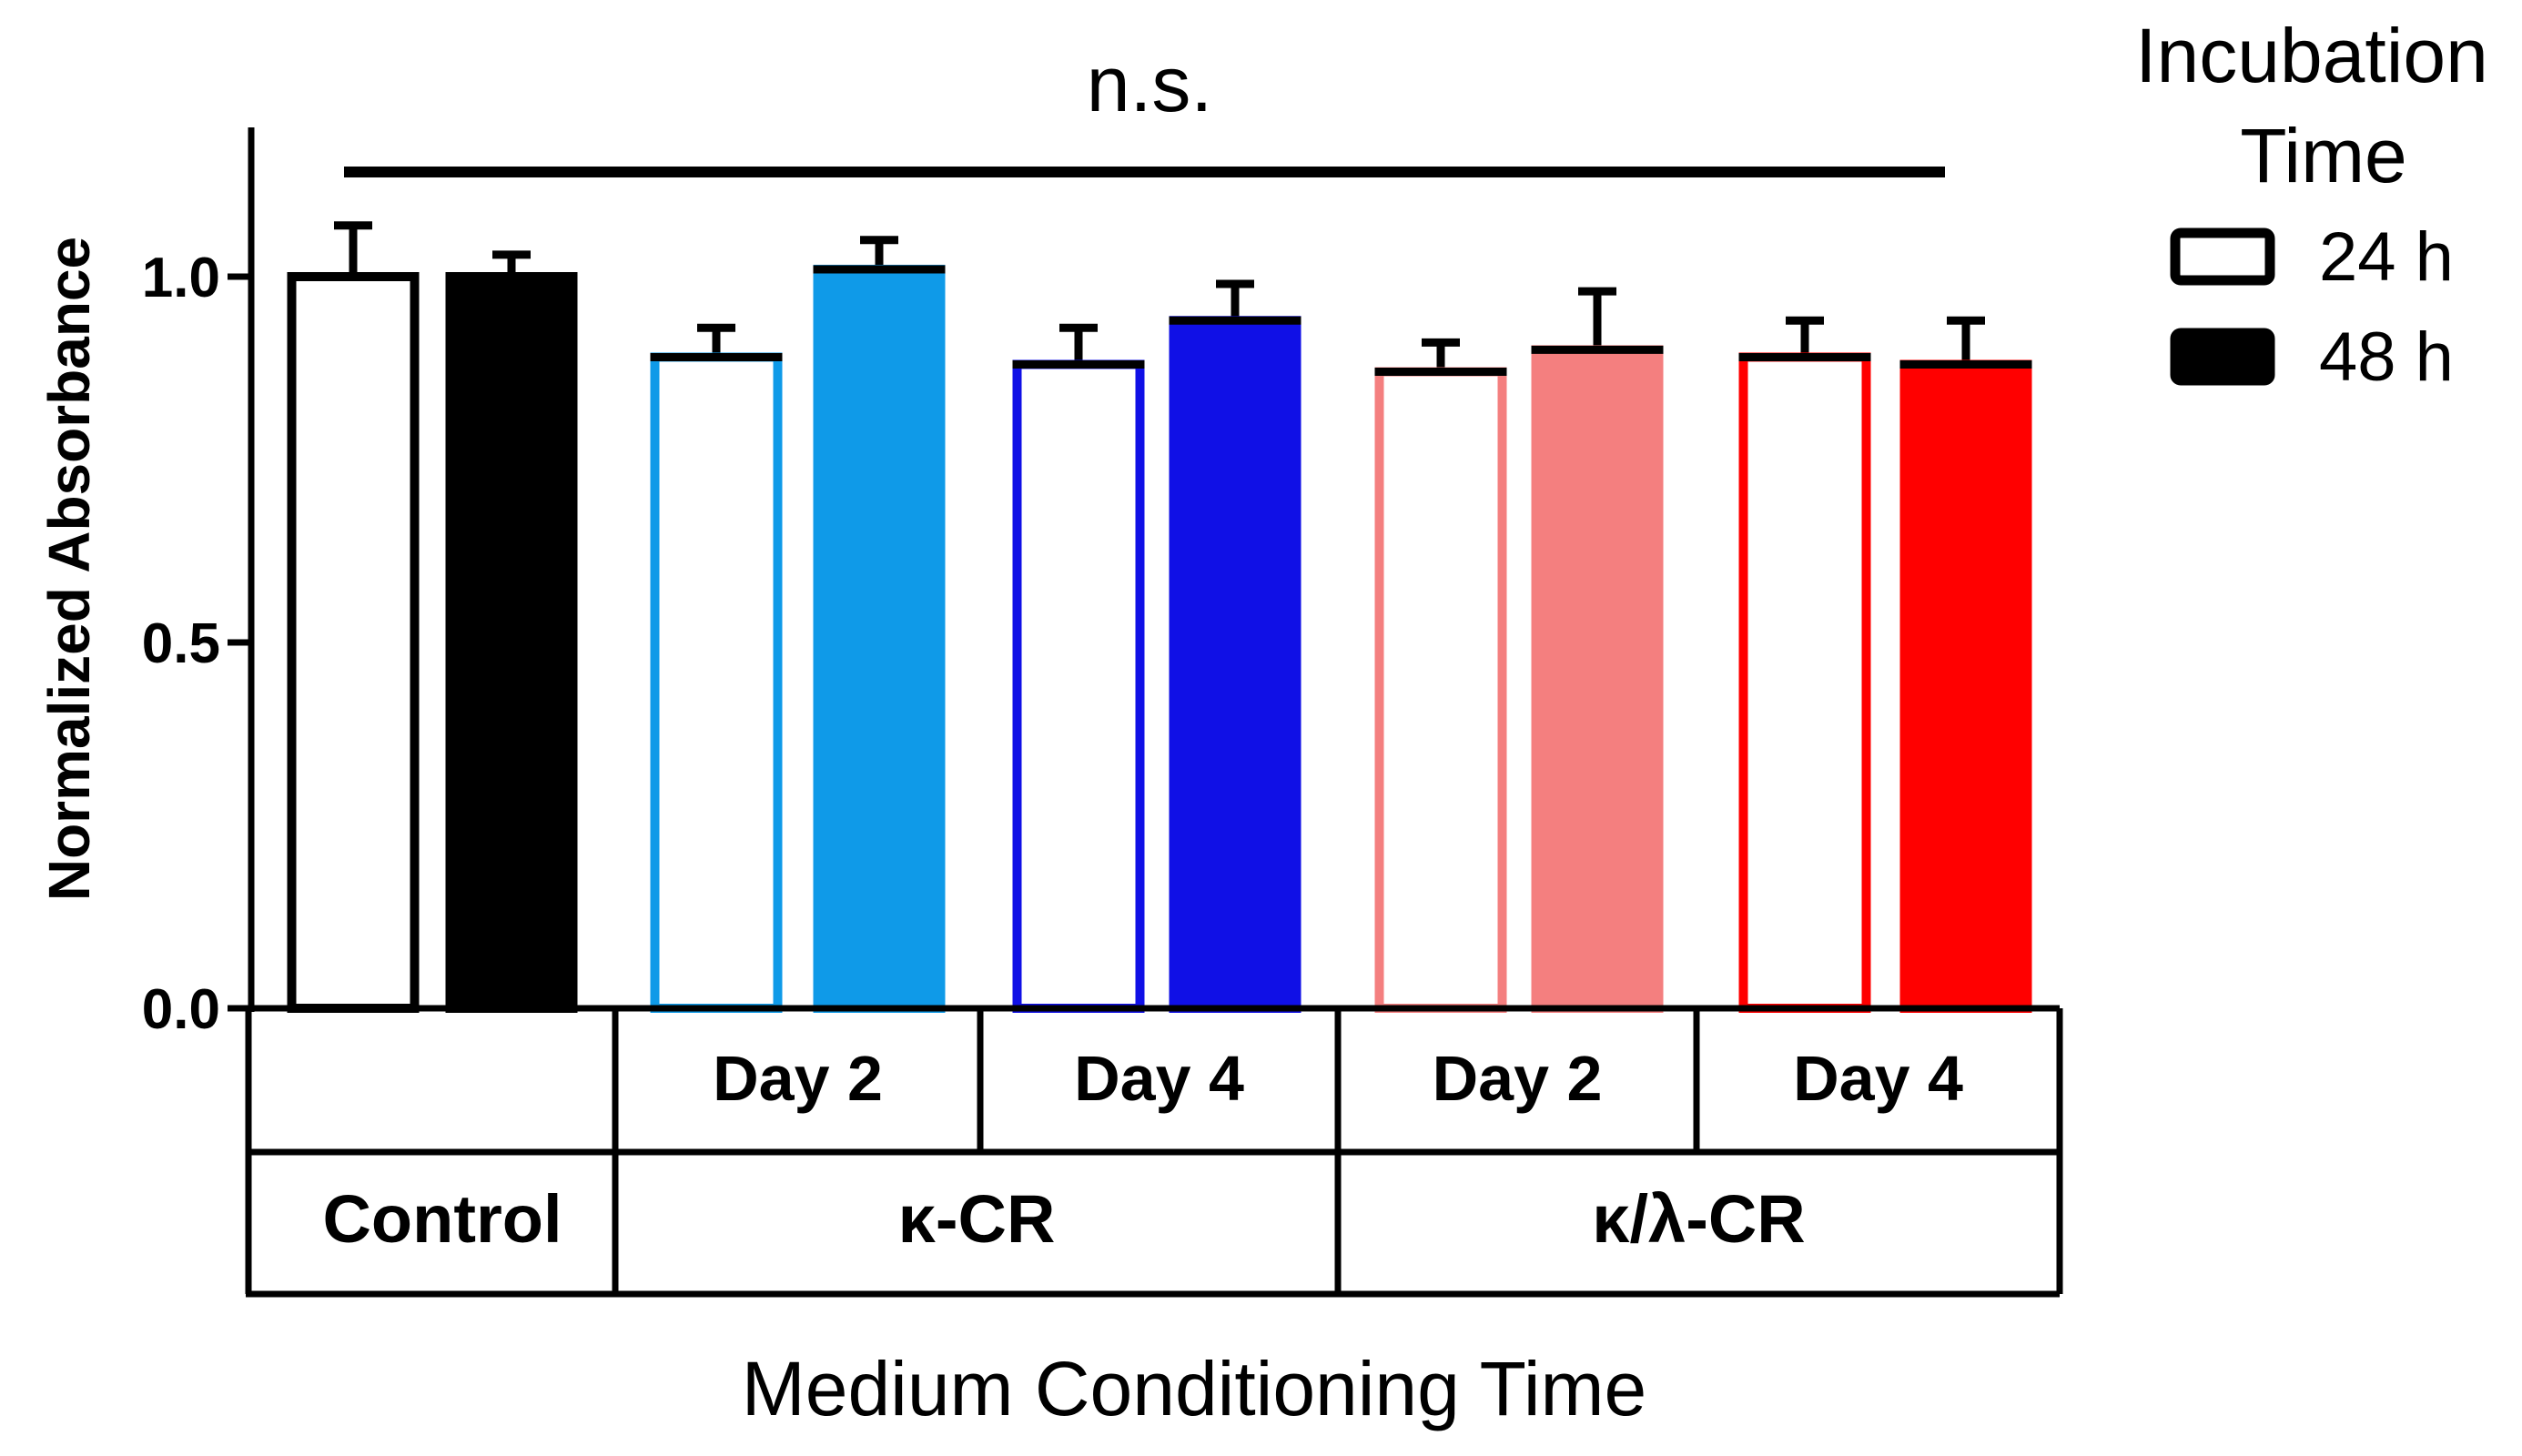 This screenshot has width=2522, height=1456. Describe the element at coordinates (1194, 1388) in the screenshot. I see `x-axis-label: Medium Conditioning Time` at that location.